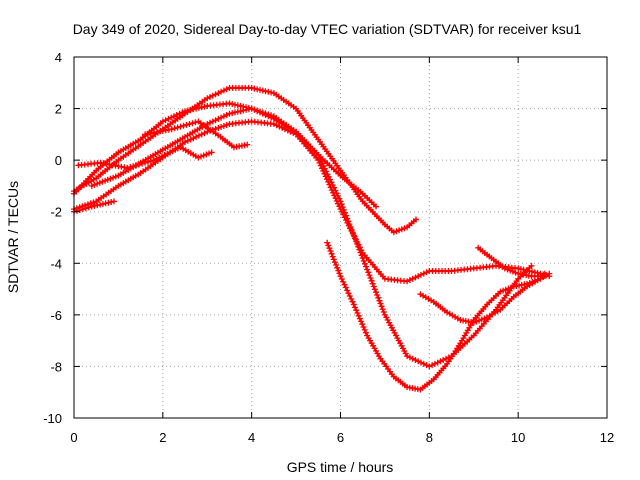  What do you see at coordinates (162, 437) in the screenshot?
I see `x-tick-label: 2` at bounding box center [162, 437].